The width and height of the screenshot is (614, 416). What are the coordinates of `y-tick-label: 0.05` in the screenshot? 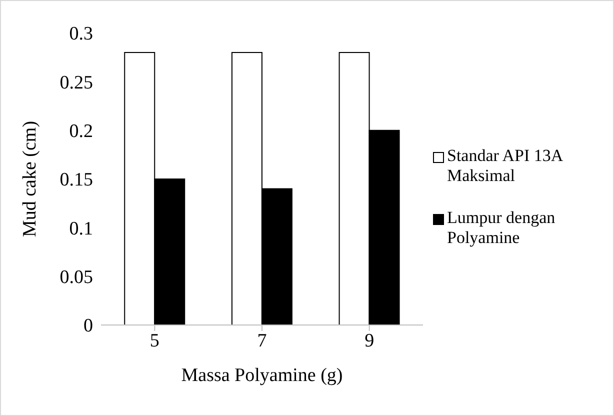 It's located at (76, 277).